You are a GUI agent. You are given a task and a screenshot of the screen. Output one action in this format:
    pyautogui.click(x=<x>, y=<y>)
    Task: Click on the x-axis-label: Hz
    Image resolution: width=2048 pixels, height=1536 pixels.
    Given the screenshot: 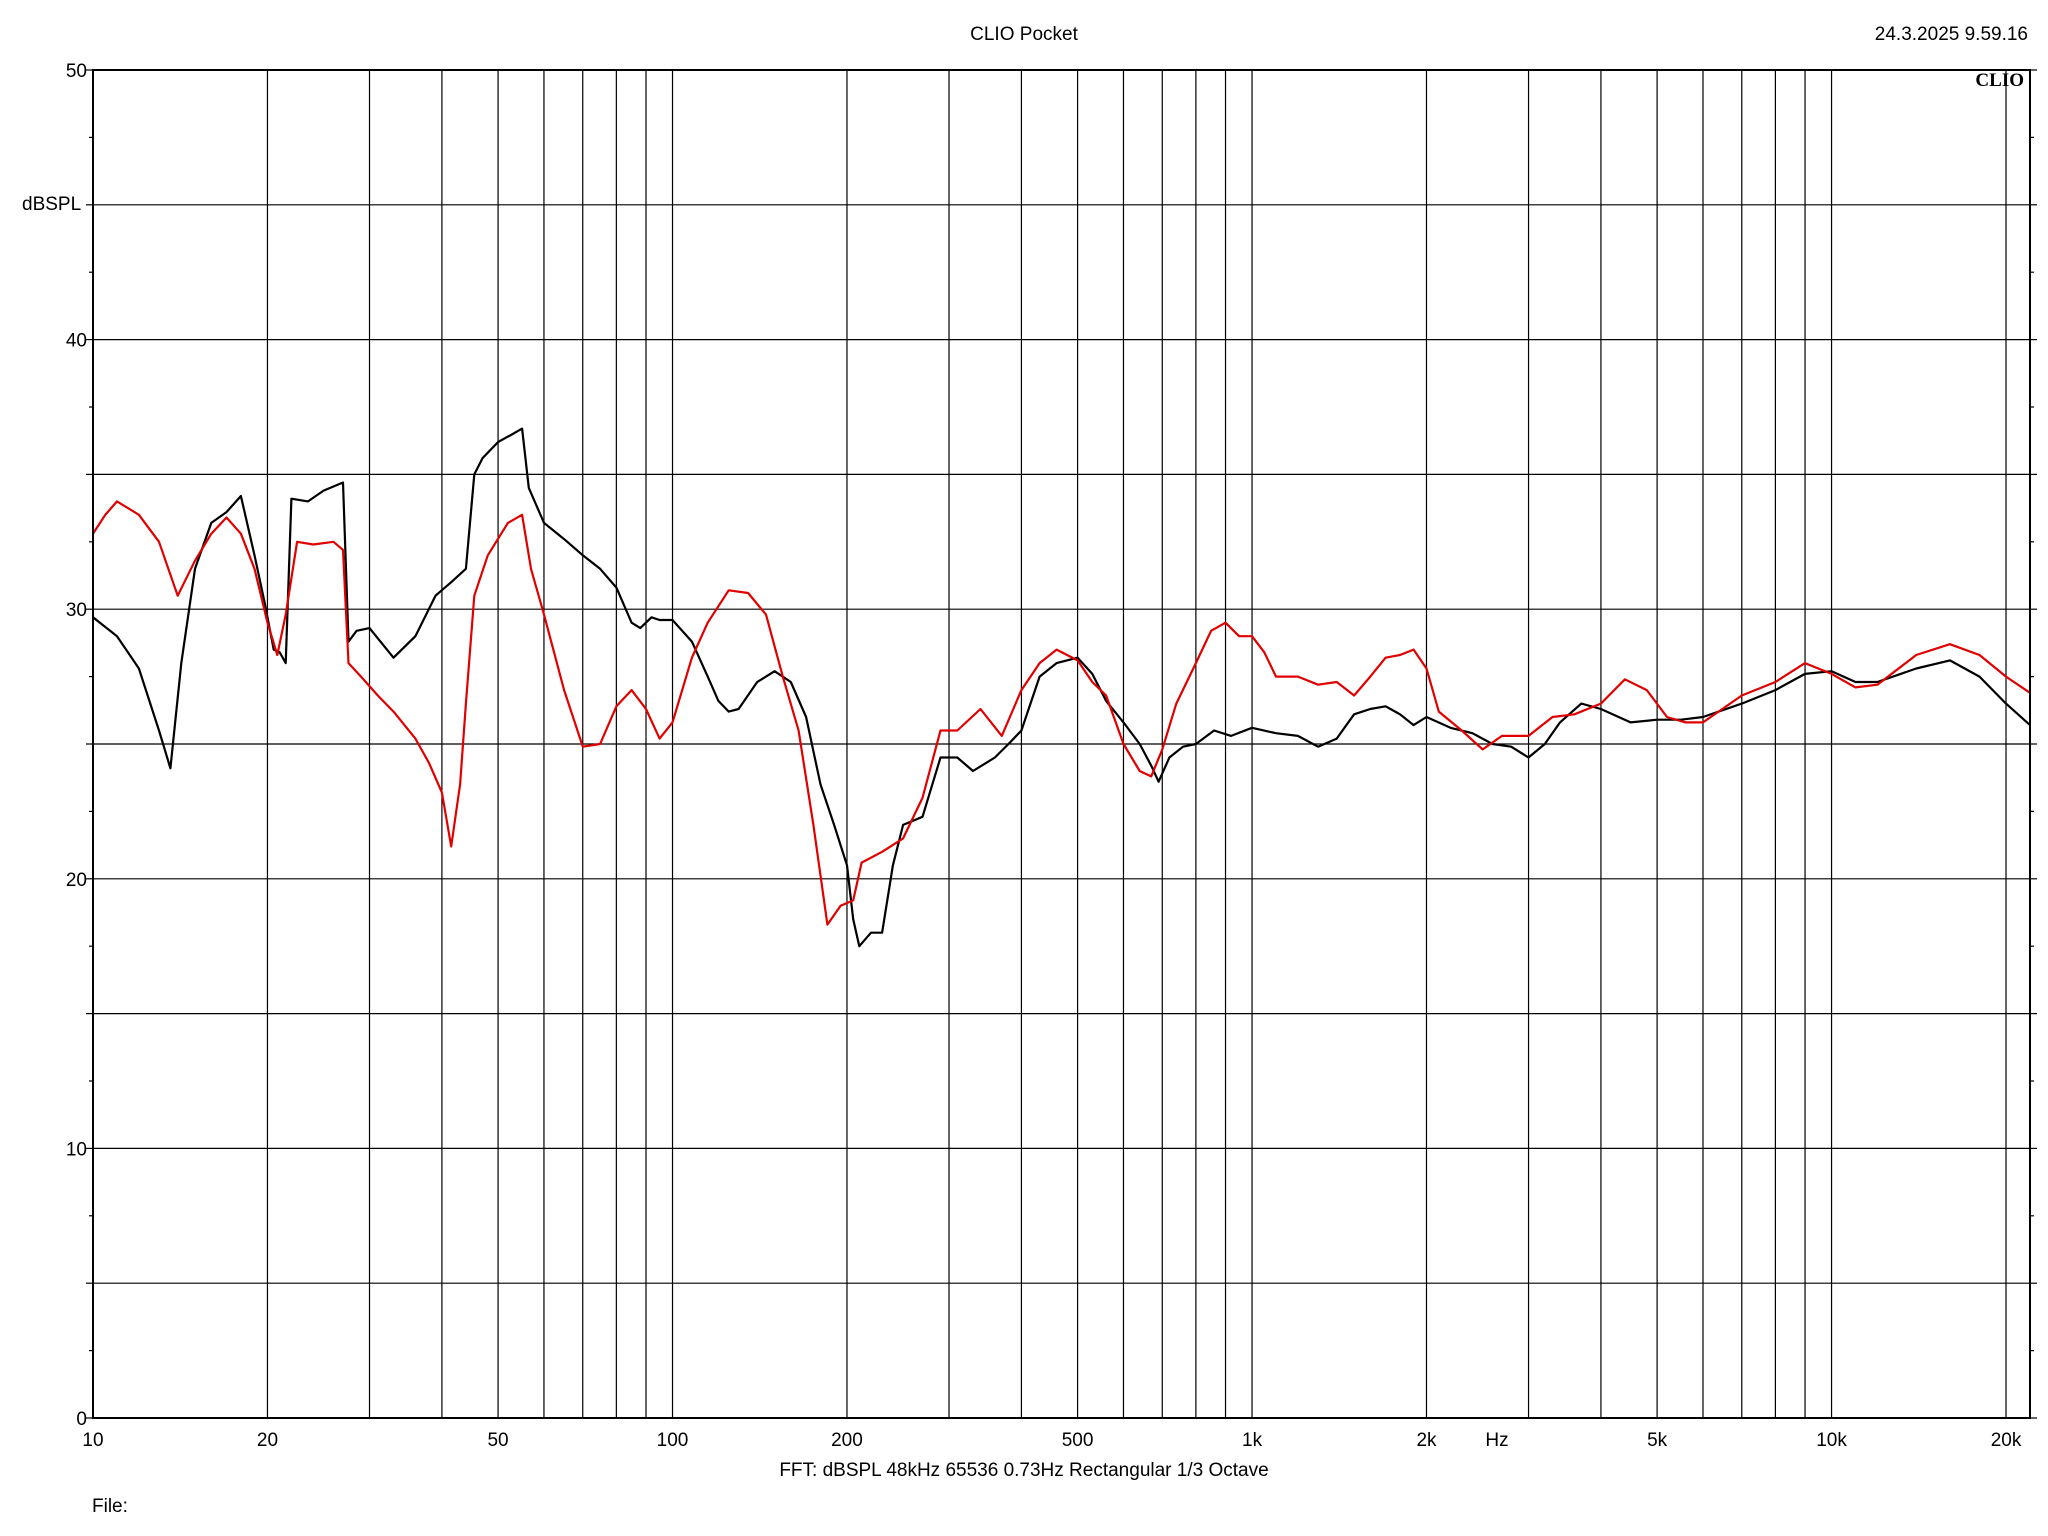 What is the action you would take?
    pyautogui.click(x=1496, y=1440)
    